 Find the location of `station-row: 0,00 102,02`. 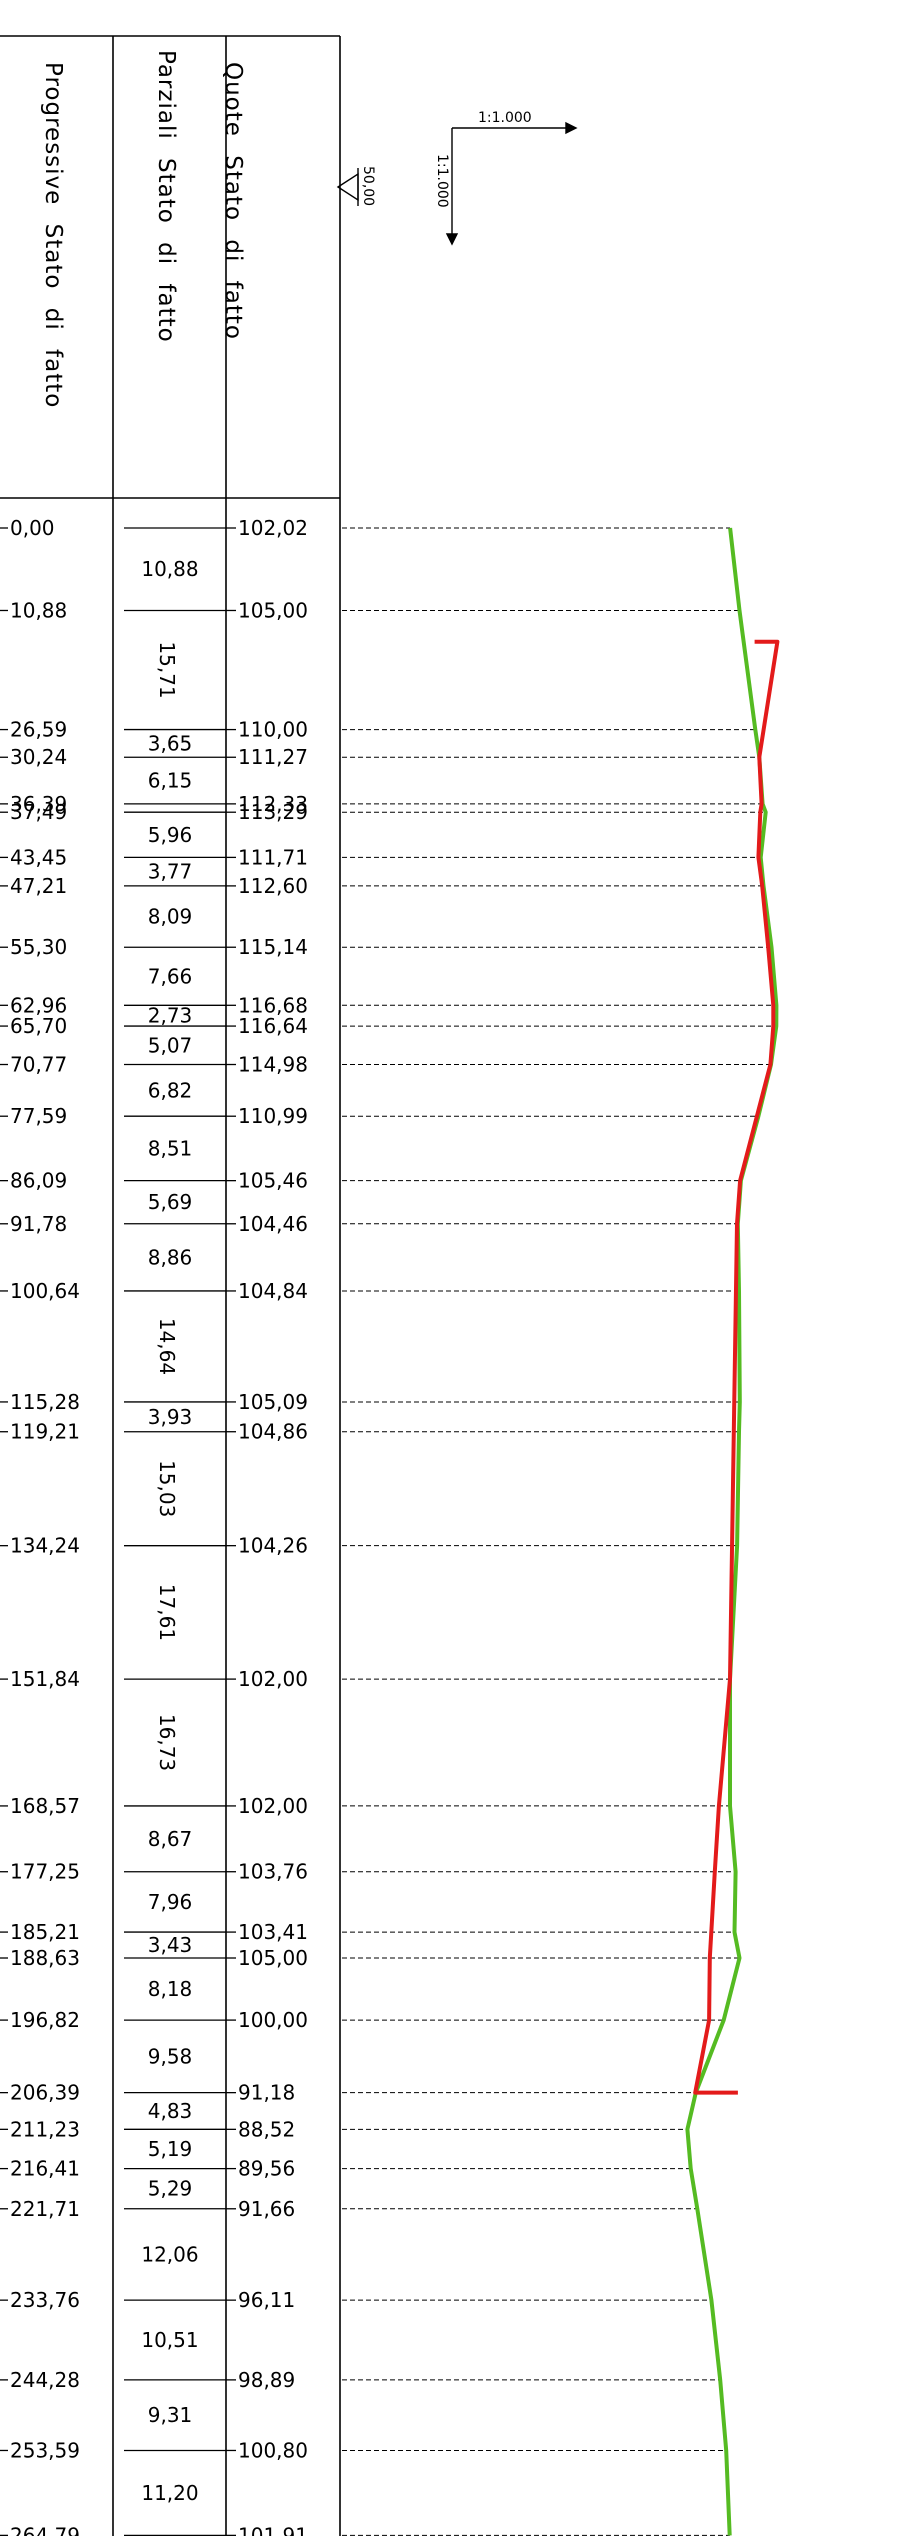

station-row: 0,00 102,02 is located at coordinates (365, 528).